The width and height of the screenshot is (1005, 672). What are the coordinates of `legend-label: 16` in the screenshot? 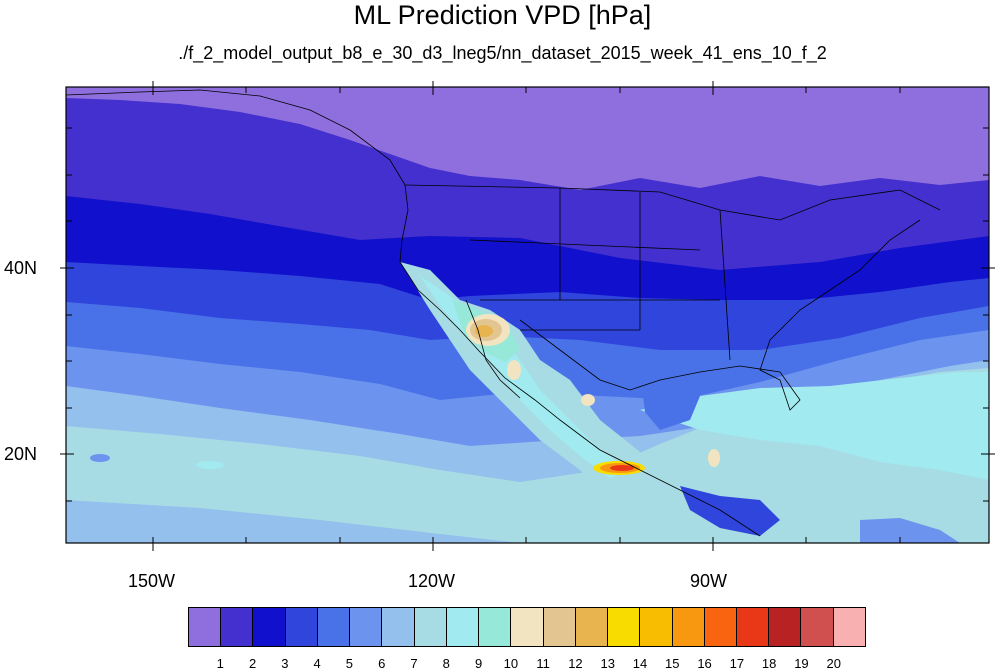 It's located at (704, 663).